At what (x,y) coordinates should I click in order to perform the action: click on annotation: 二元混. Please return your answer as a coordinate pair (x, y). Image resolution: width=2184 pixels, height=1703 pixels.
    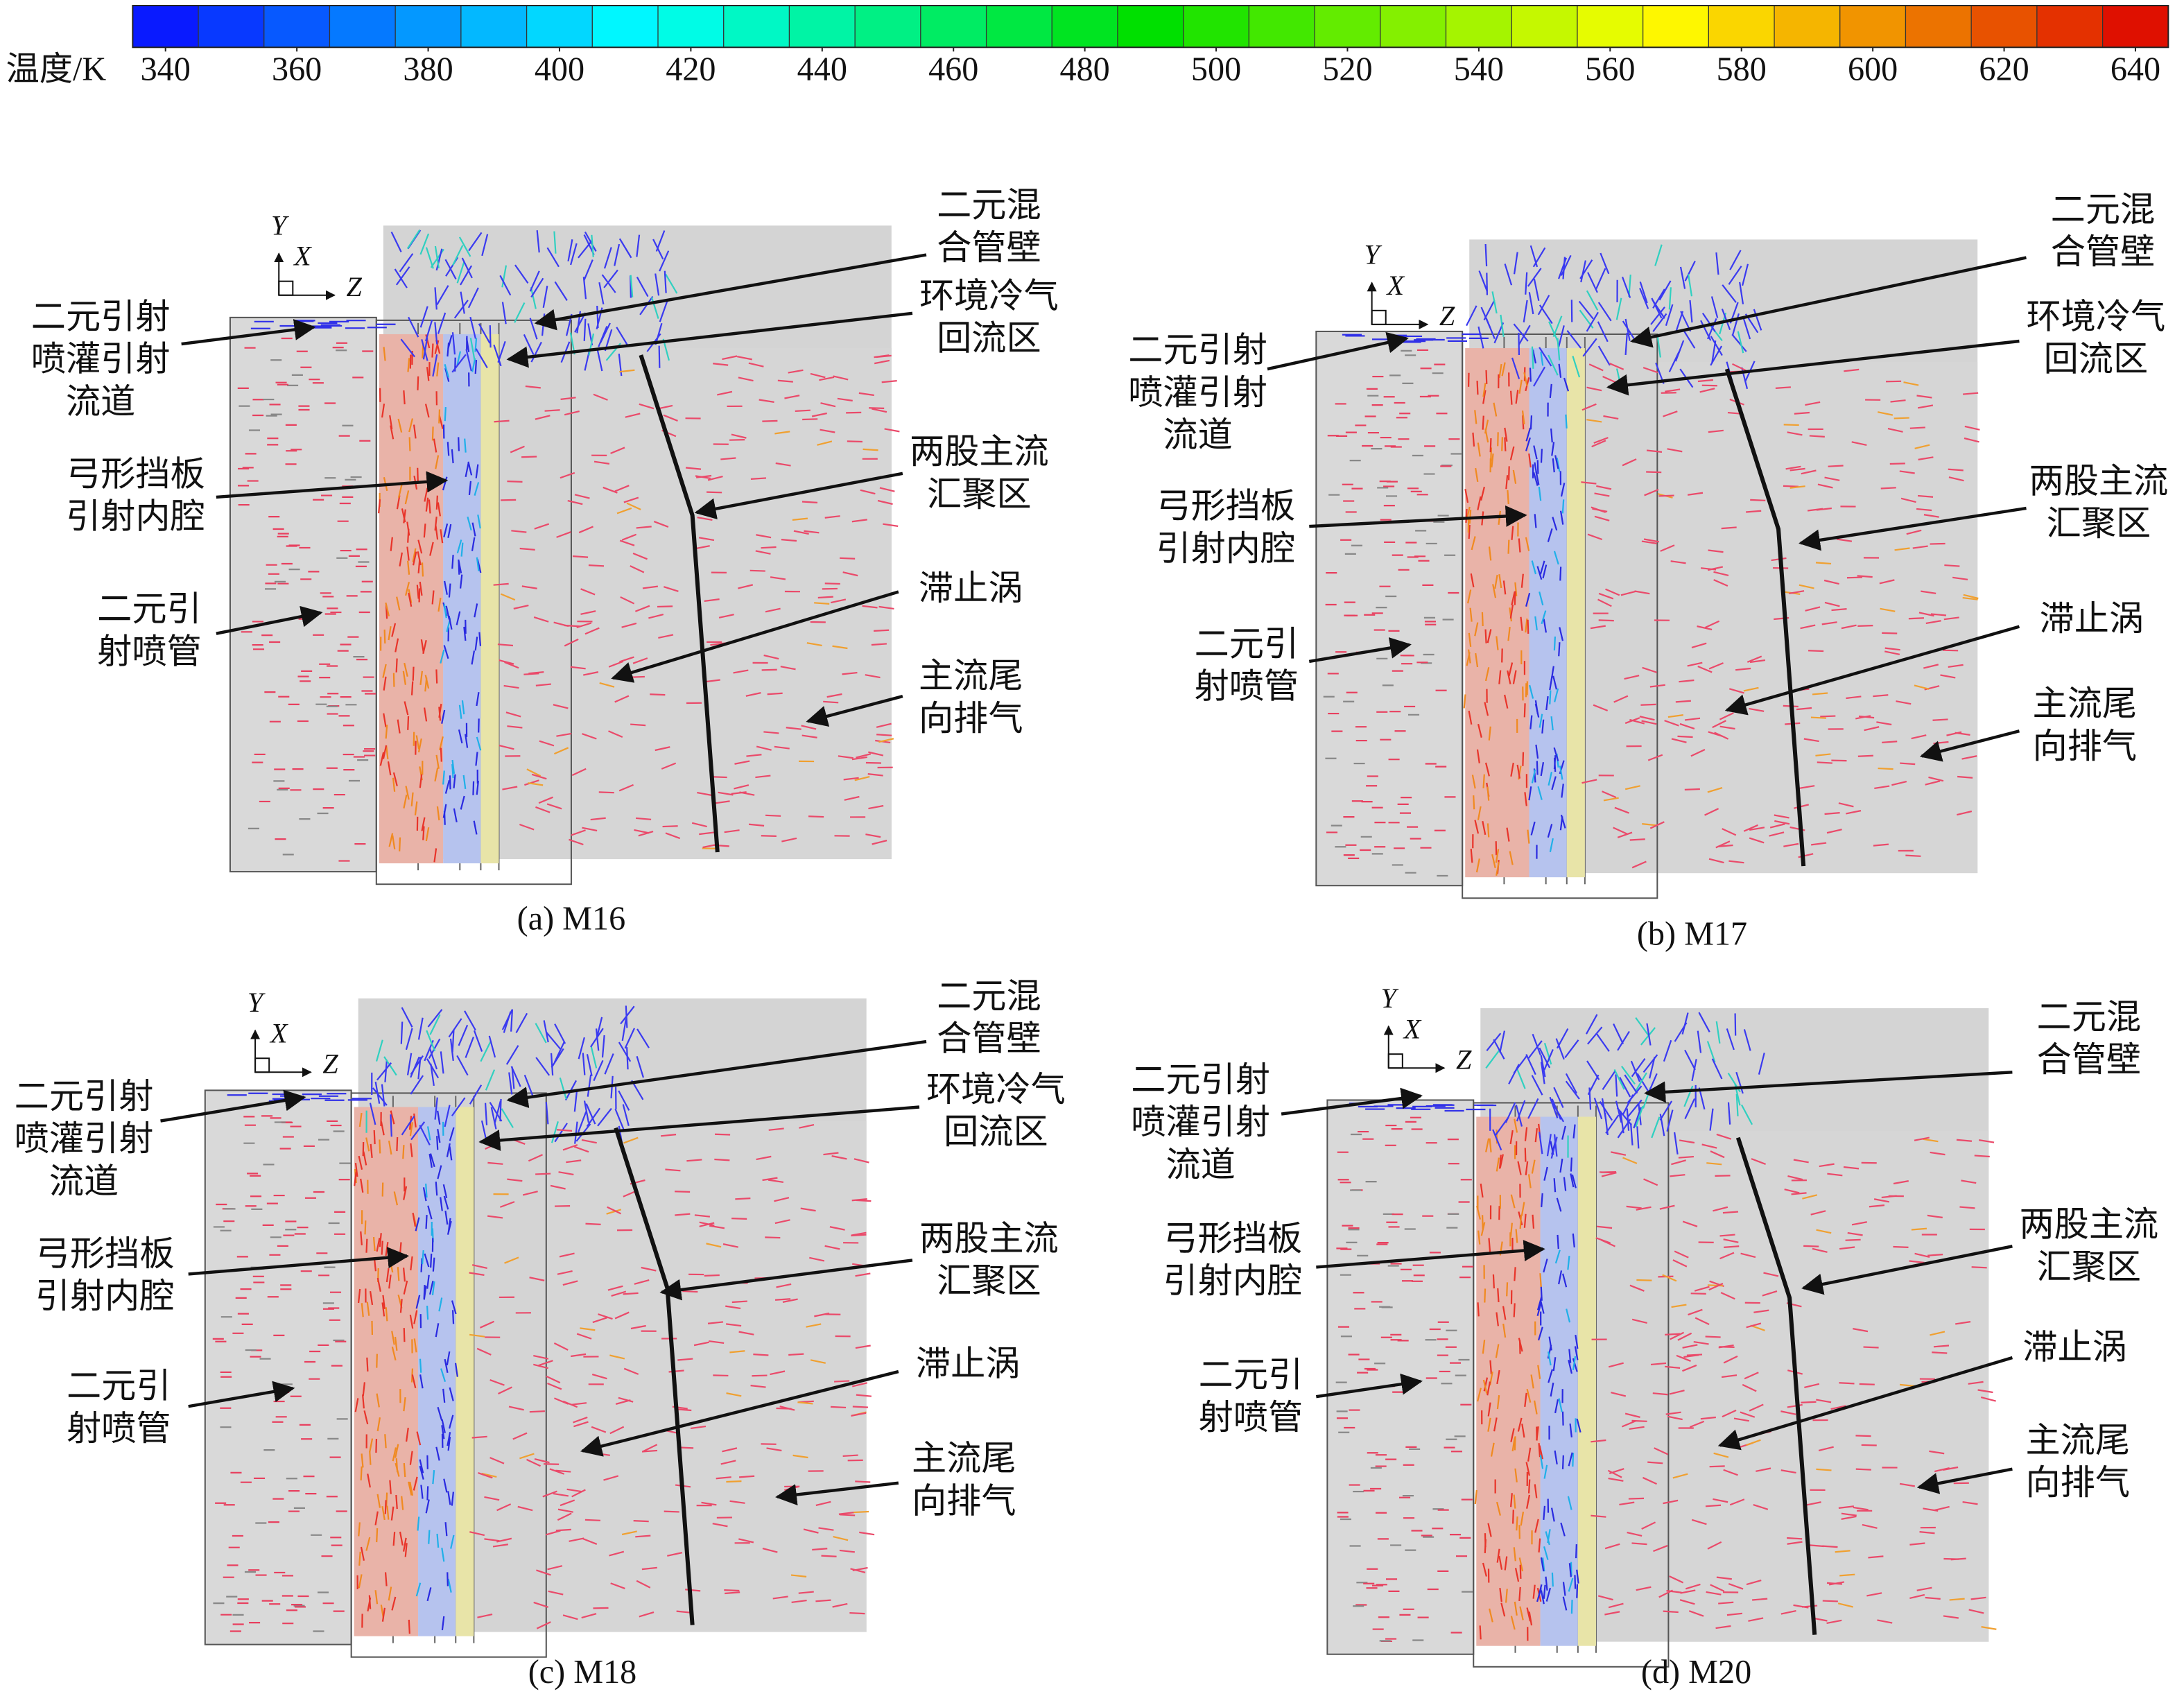
    Looking at the image, I should click on (2103, 209).